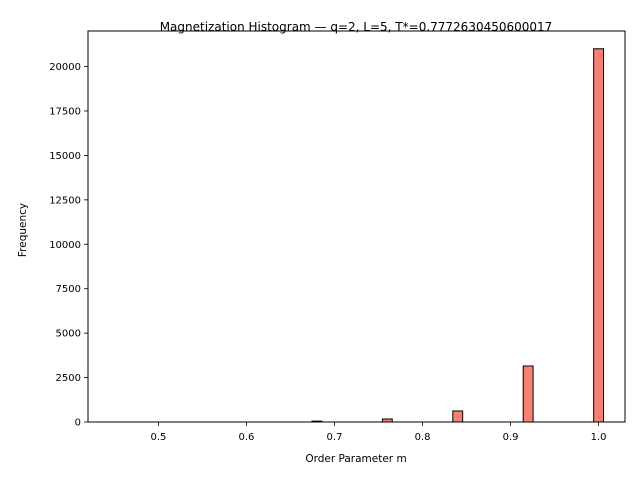 The width and height of the screenshot is (640, 480). Describe the element at coordinates (423, 437) in the screenshot. I see `x-tick-label-3: 0.8` at that location.